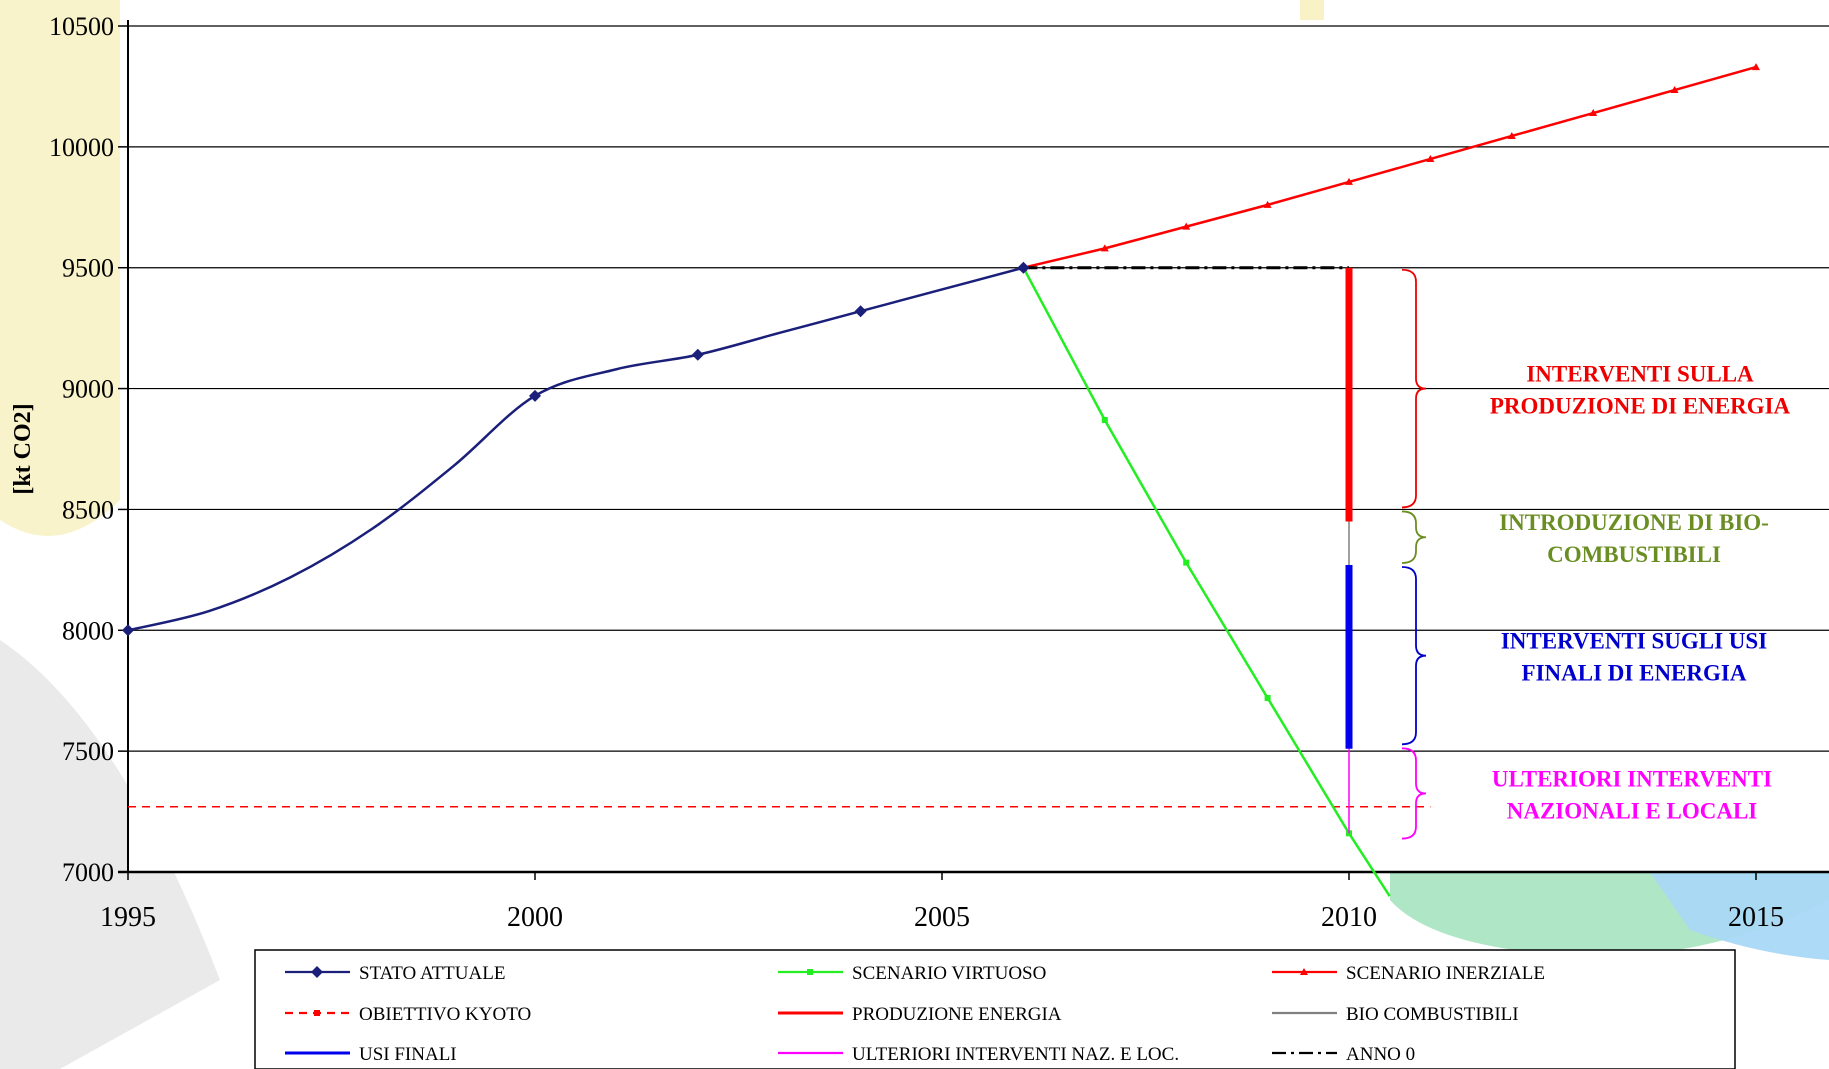 This screenshot has height=1069, width=1829. I want to click on legend-item: ULTERIORI INTERVENTI NAZ. E LOC., so click(978, 1054).